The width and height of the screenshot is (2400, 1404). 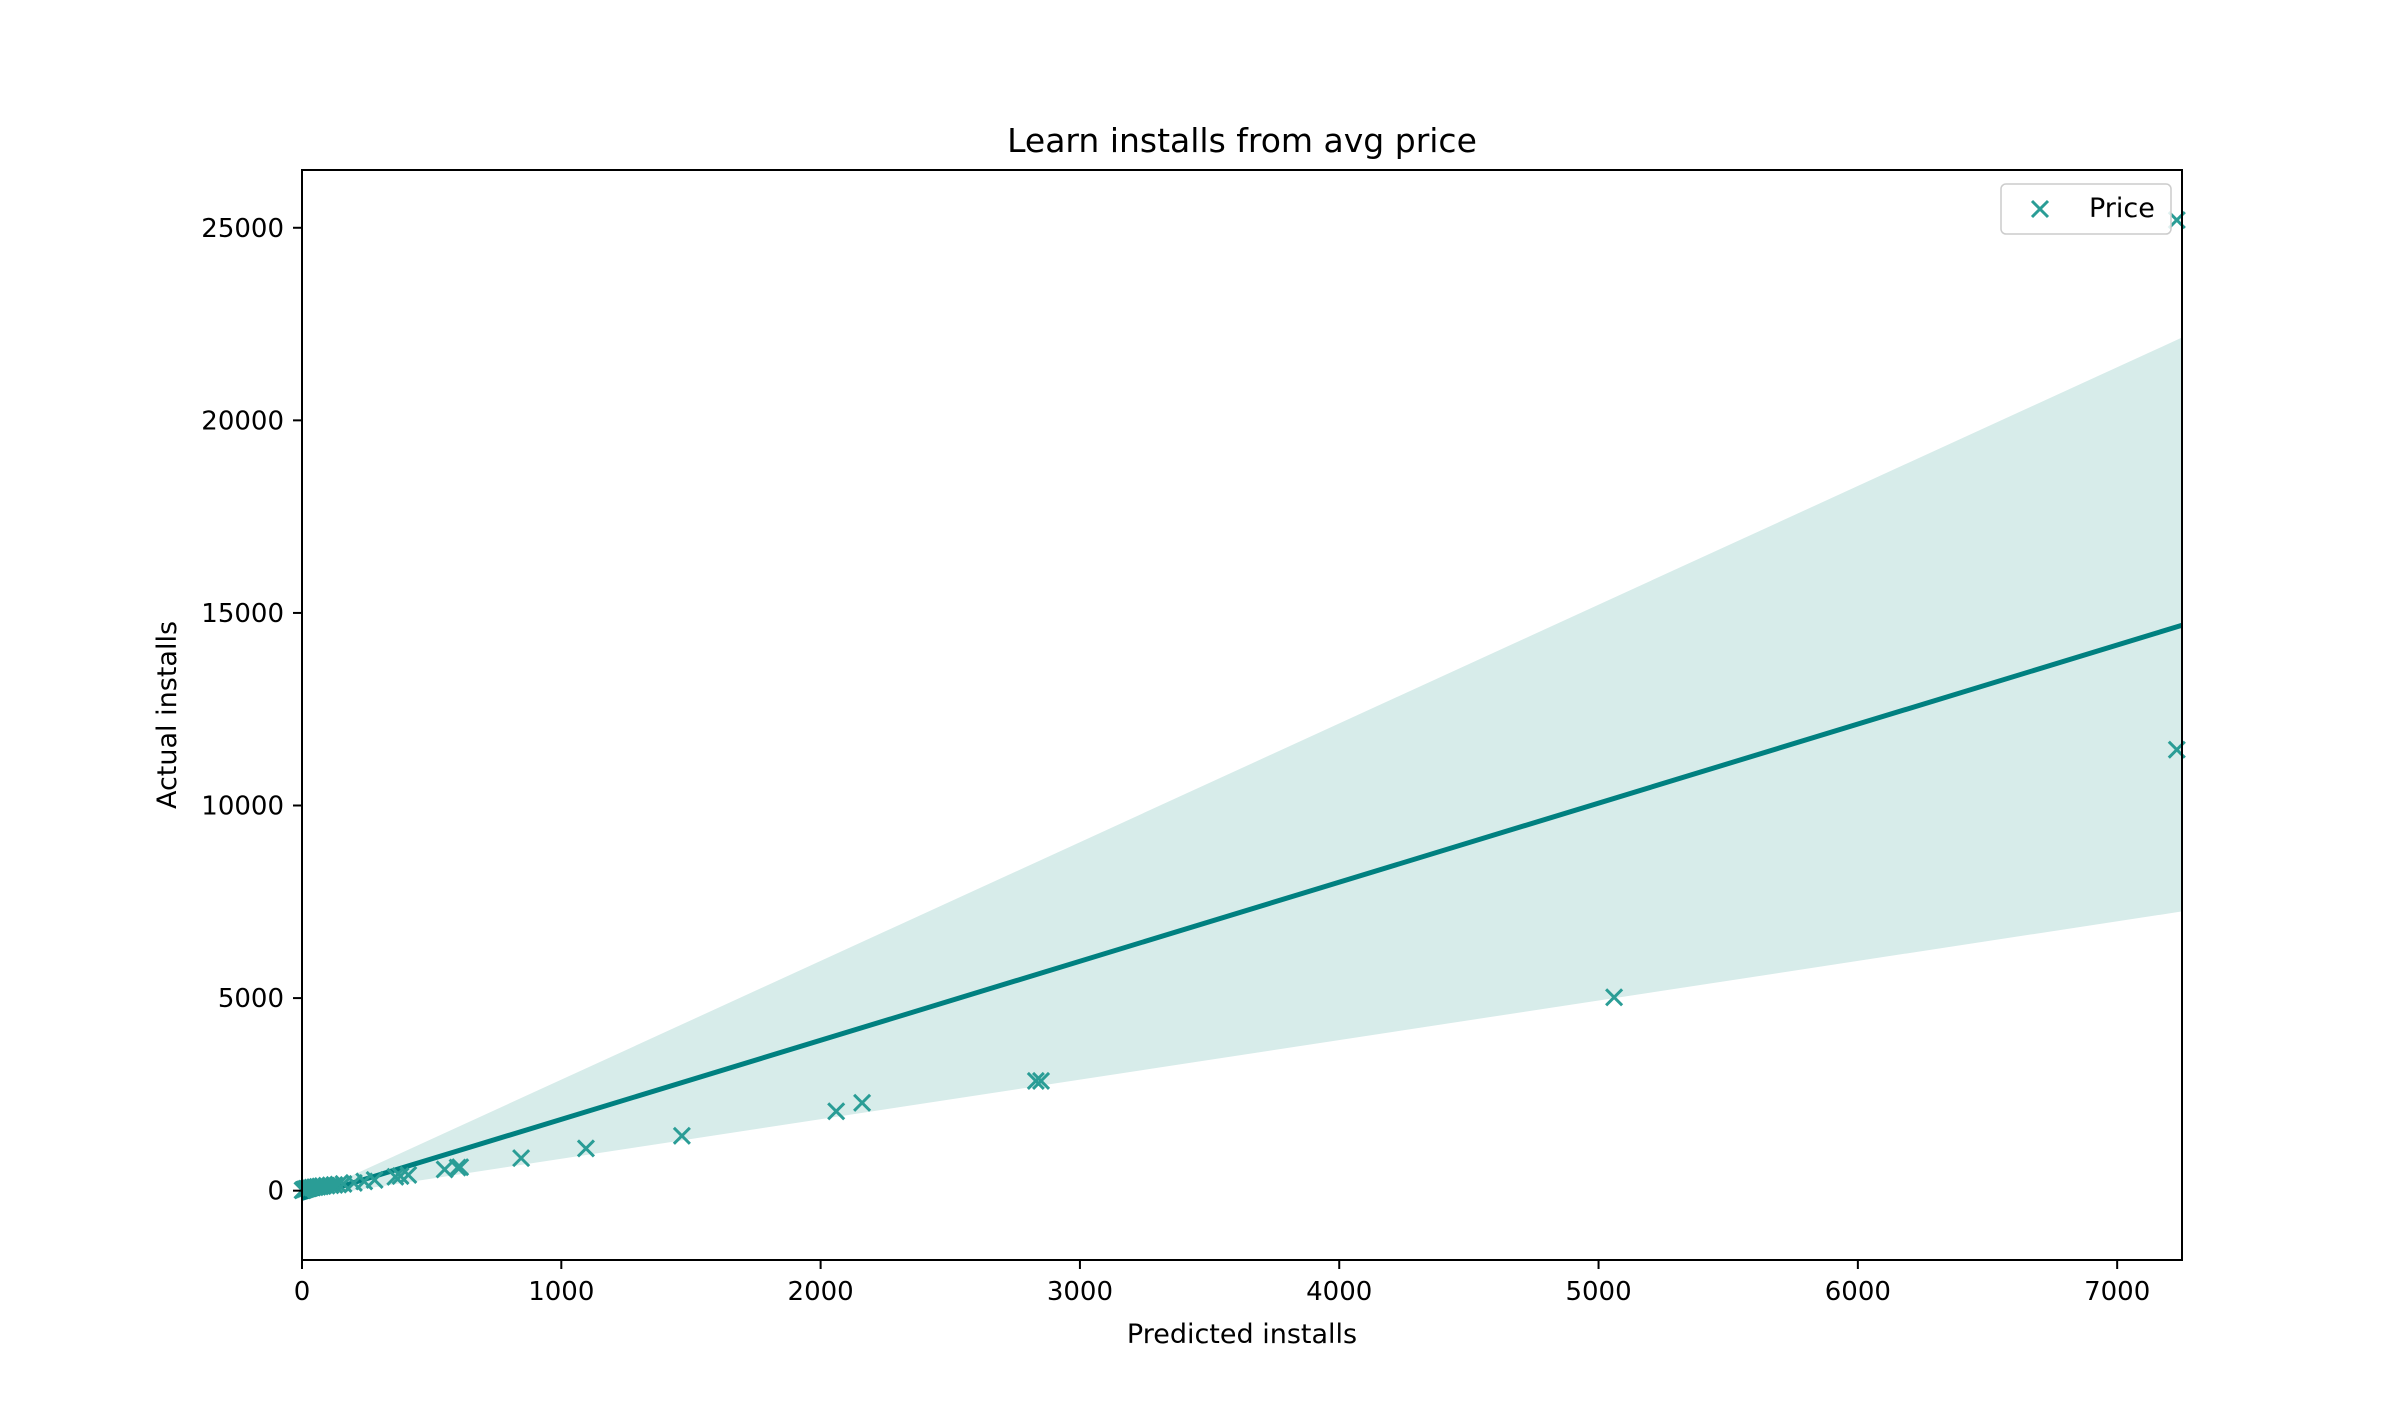 I want to click on y-axis-label: Actual installs, so click(x=167, y=715).